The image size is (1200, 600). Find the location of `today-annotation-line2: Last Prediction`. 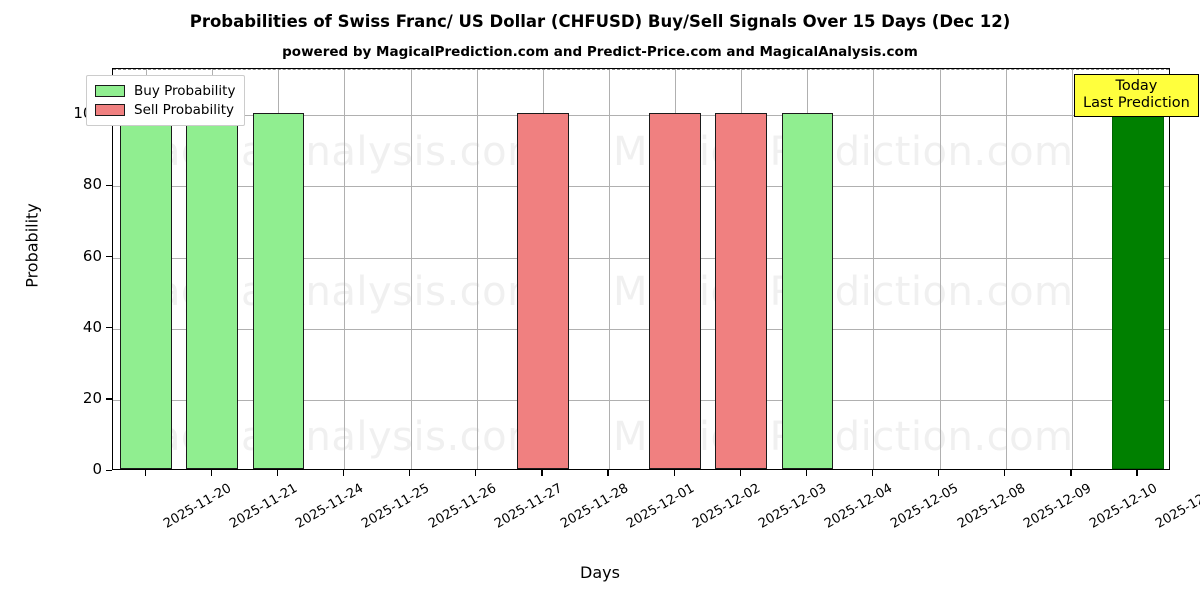

today-annotation-line2: Last Prediction is located at coordinates (1136, 103).